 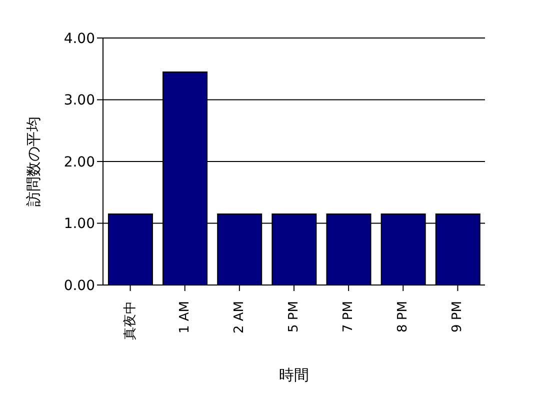 I want to click on y-tick-label: 4.00, so click(x=79, y=38).